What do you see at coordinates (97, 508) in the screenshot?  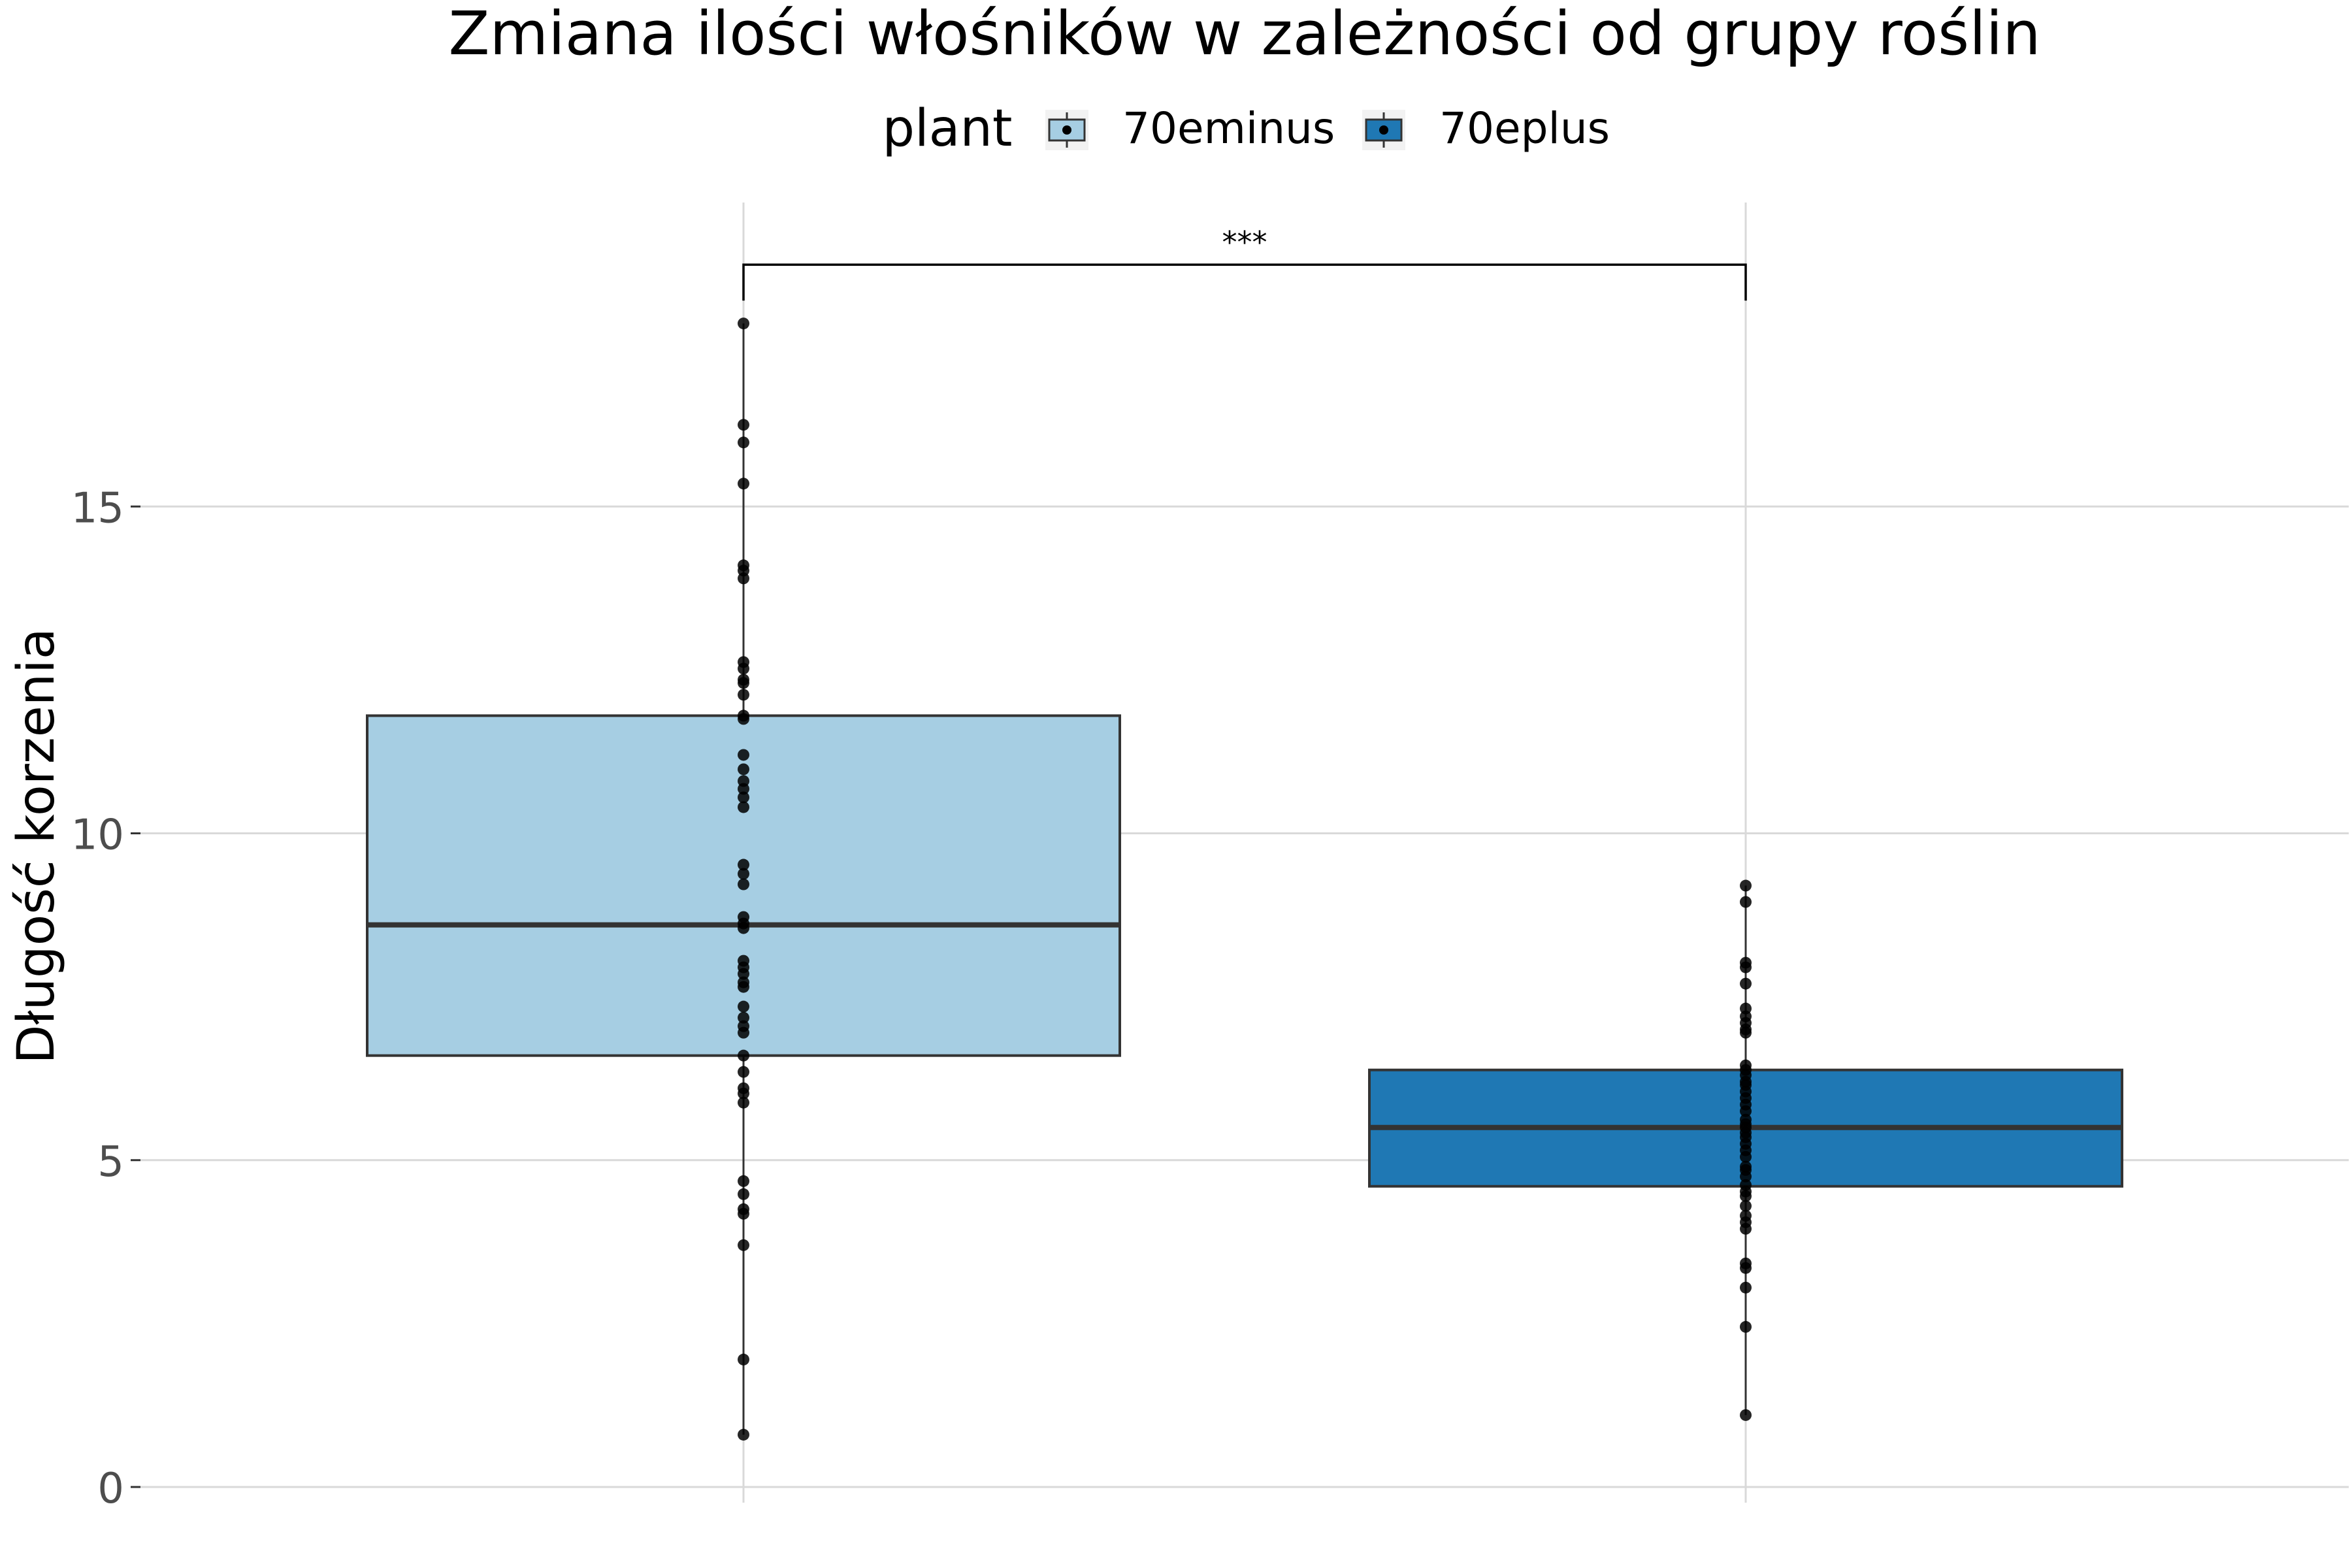 I see `y-tick-label: 15` at bounding box center [97, 508].